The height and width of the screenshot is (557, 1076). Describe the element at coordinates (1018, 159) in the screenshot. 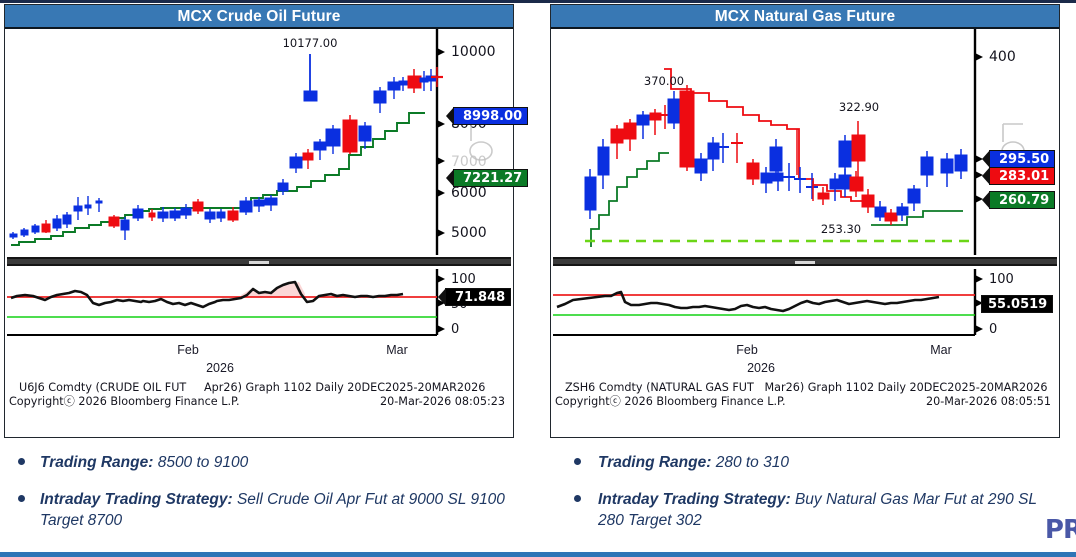

I see `price-tag-last-gas: 295.50` at that location.